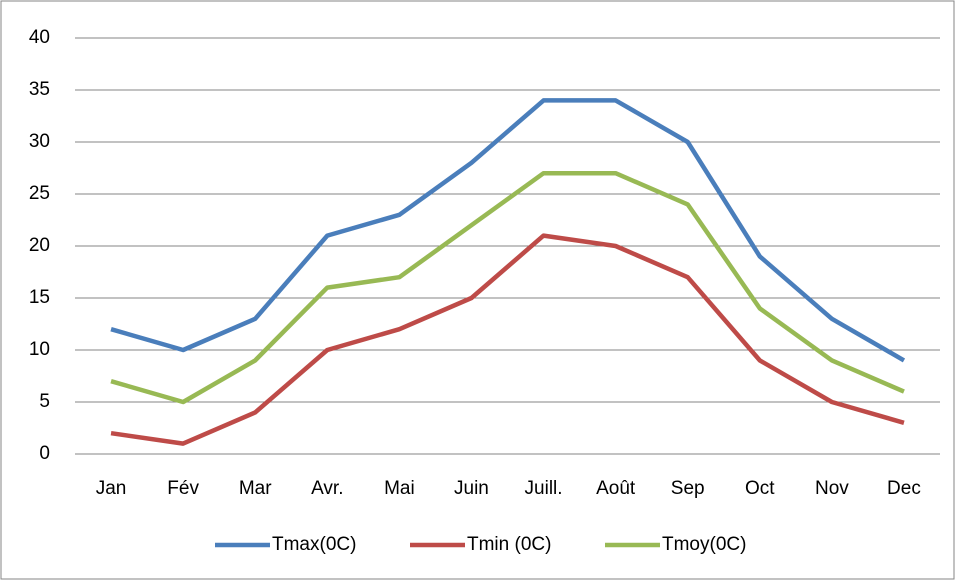 The image size is (956, 581). Describe the element at coordinates (832, 488) in the screenshot. I see `x-tick-label: Nov` at that location.